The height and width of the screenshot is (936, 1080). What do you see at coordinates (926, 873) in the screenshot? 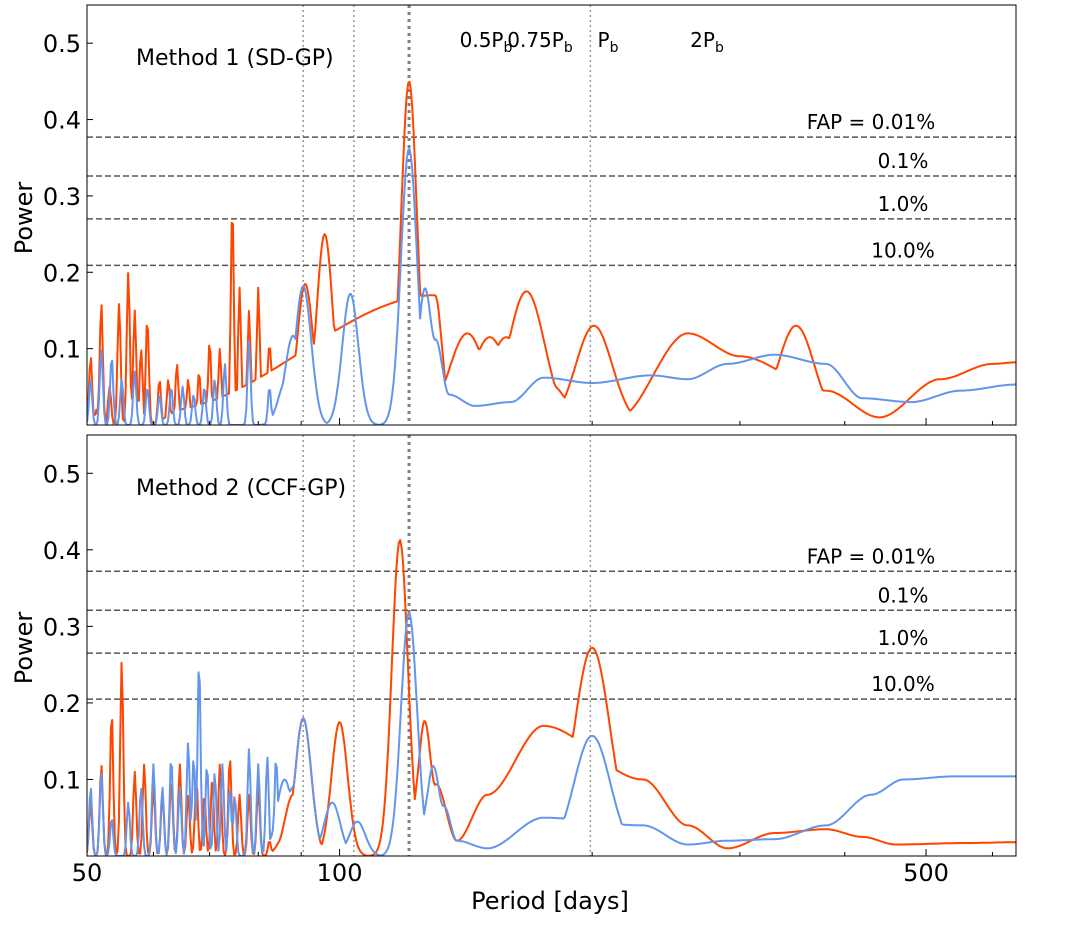
I see `x-tick-label: 500` at bounding box center [926, 873].